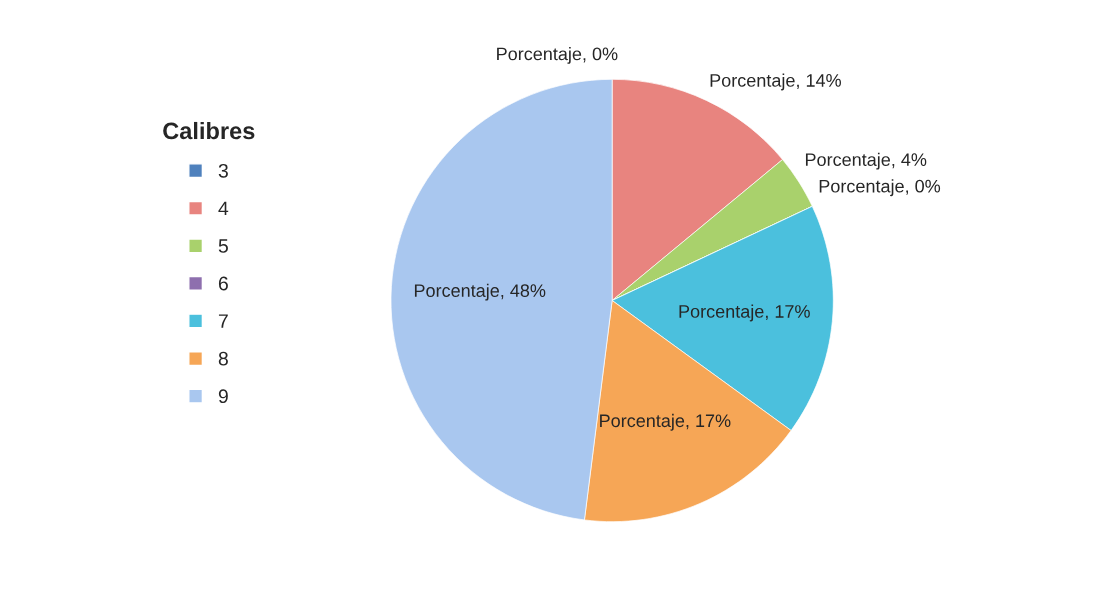 This screenshot has height=601, width=1113. Describe the element at coordinates (775, 82) in the screenshot. I see `data-label: Porcentaje, 14%` at that location.